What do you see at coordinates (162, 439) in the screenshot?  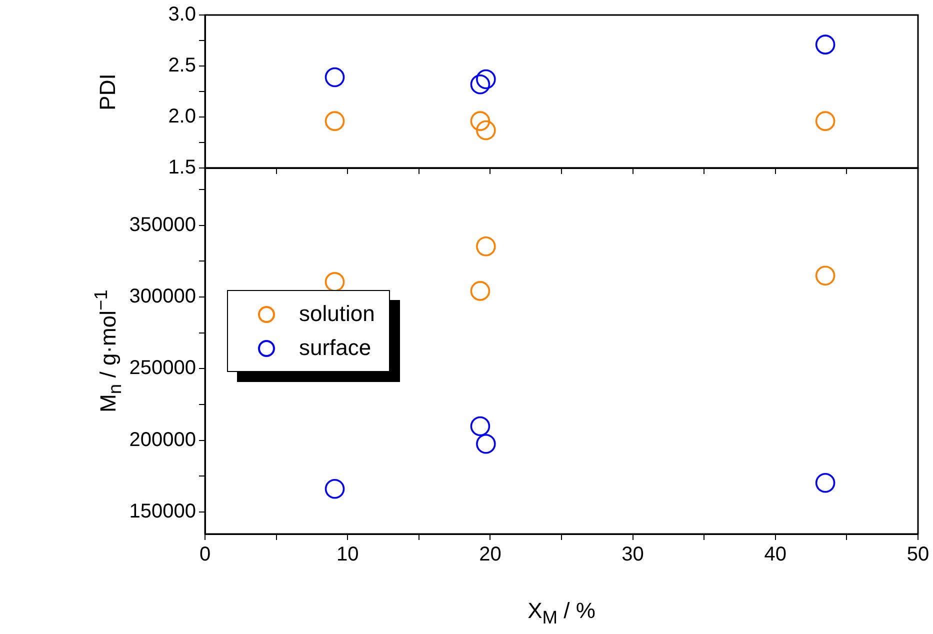 I see `y-tick-label: 200000` at bounding box center [162, 439].